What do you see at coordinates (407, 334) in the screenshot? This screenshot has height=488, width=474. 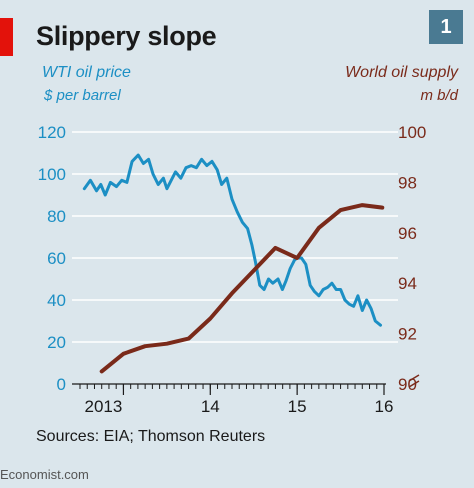 I see `right-tick-label: 92` at bounding box center [407, 334].